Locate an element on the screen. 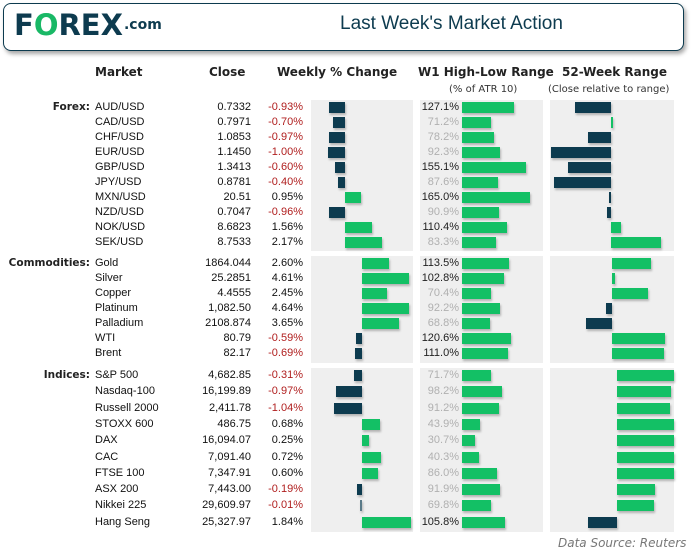 The height and width of the screenshot is (552, 694). market-name: Nikkei 225 is located at coordinates (121, 505).